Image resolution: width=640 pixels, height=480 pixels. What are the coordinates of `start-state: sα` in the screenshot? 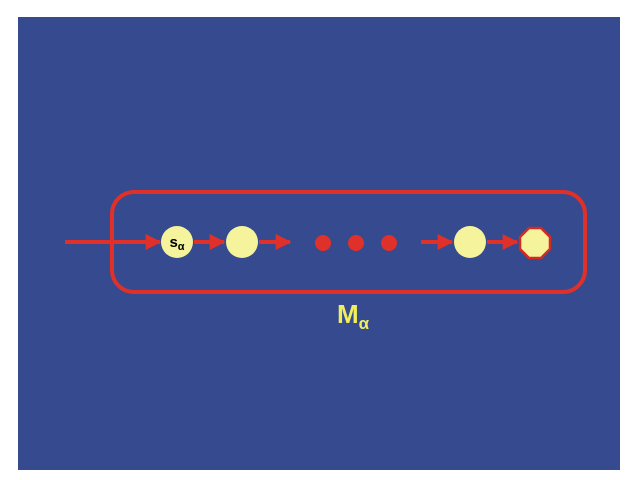 It's located at (177, 242).